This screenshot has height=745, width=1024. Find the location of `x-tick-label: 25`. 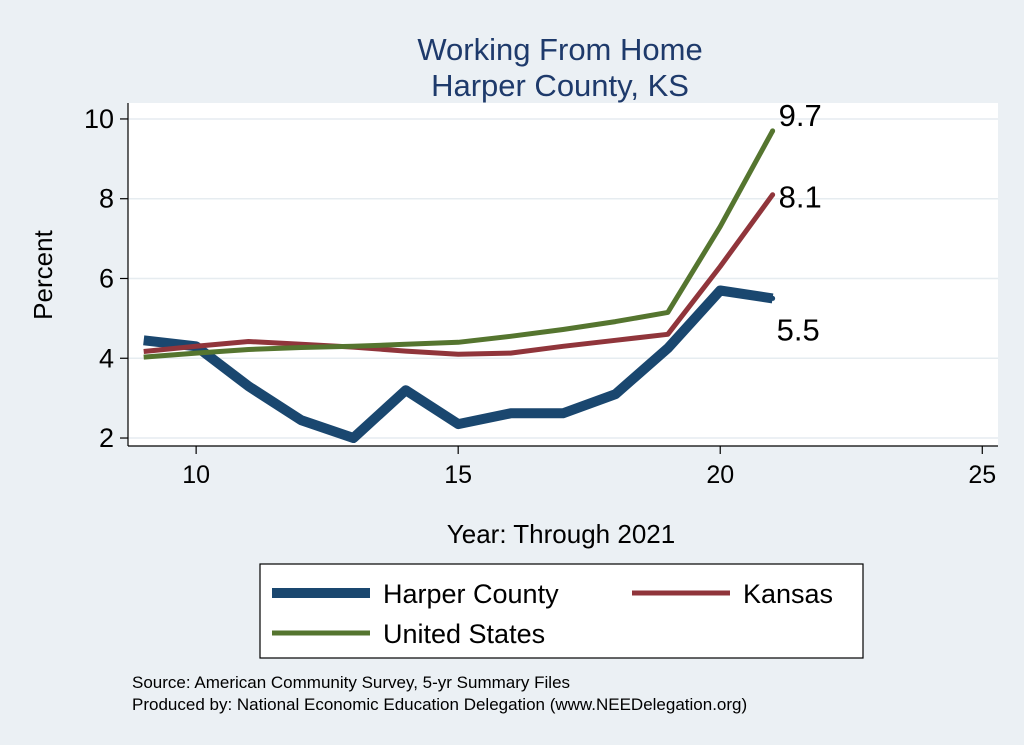

x-tick-label: 25 is located at coordinates (982, 475).